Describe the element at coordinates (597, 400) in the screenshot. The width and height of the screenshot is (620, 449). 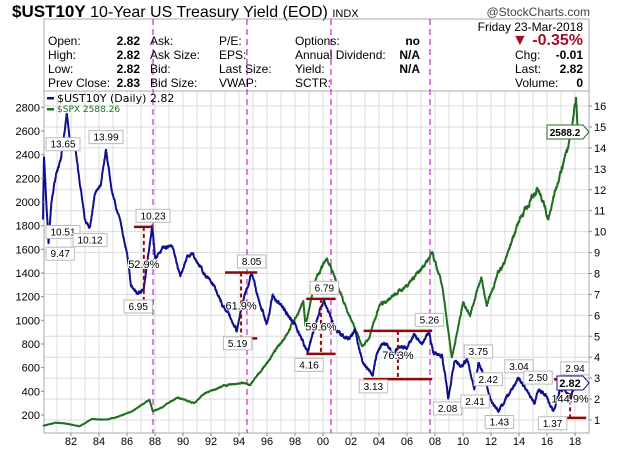
I see `right-axis-label: 2` at that location.